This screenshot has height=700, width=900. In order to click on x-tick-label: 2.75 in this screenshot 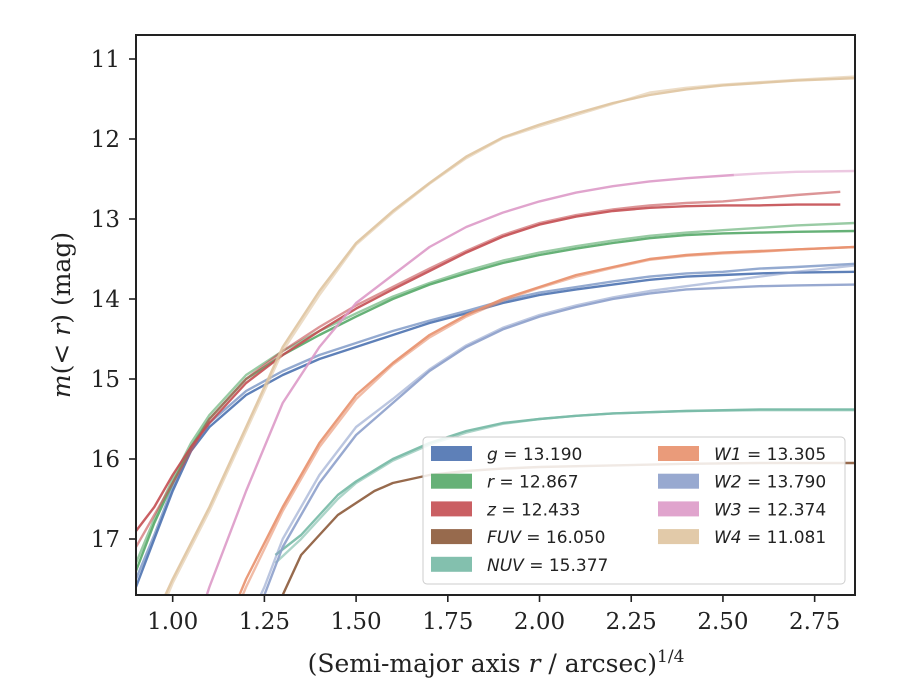, I will do `click(814, 622)`.